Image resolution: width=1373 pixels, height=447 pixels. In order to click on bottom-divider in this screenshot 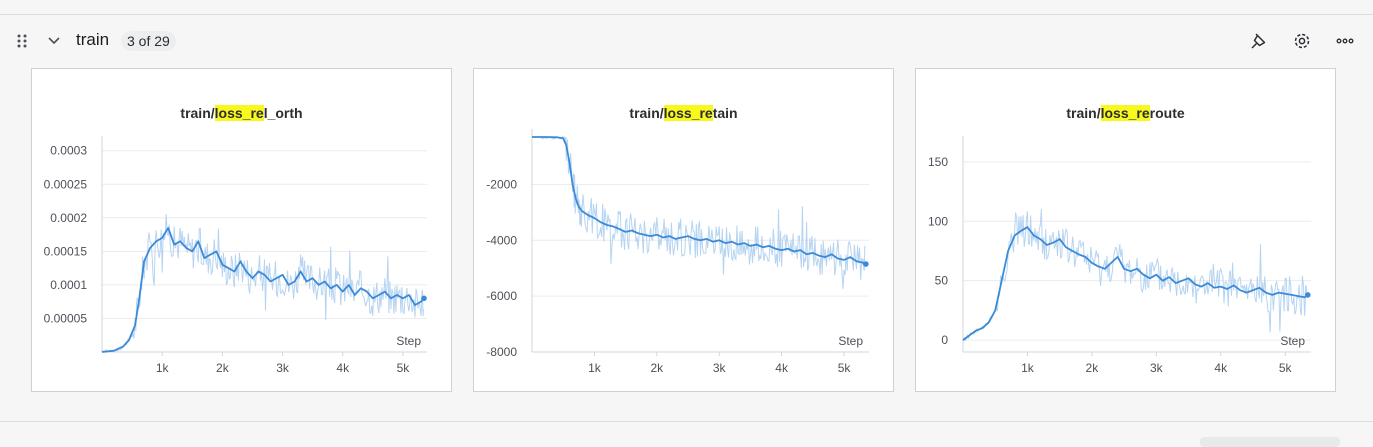, I will do `click(686, 421)`.